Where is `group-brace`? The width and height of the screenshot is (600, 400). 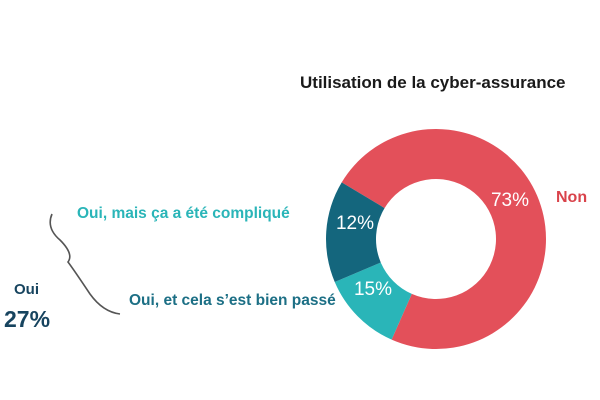
group-brace is located at coordinates (85, 264).